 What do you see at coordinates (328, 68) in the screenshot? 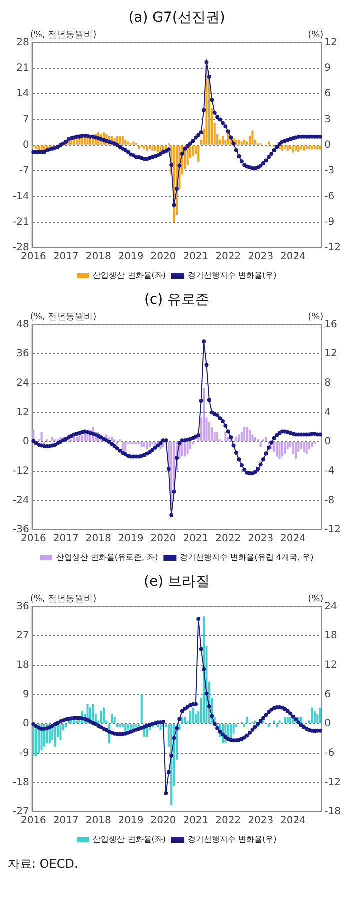
I see `y2-tick-label: 9` at bounding box center [328, 68].